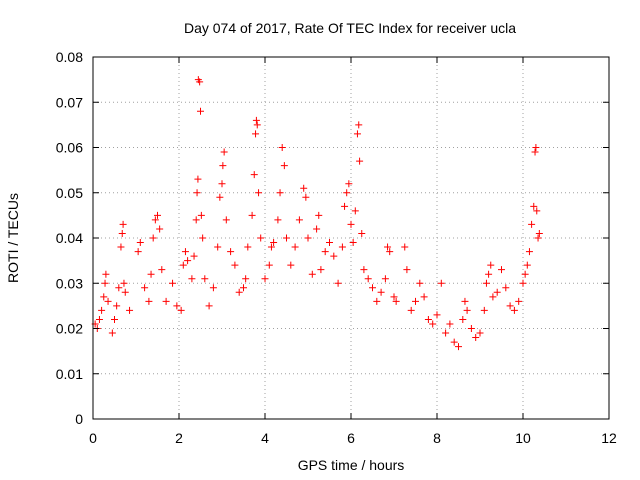  I want to click on y-tick-label: 0.01, so click(69, 374).